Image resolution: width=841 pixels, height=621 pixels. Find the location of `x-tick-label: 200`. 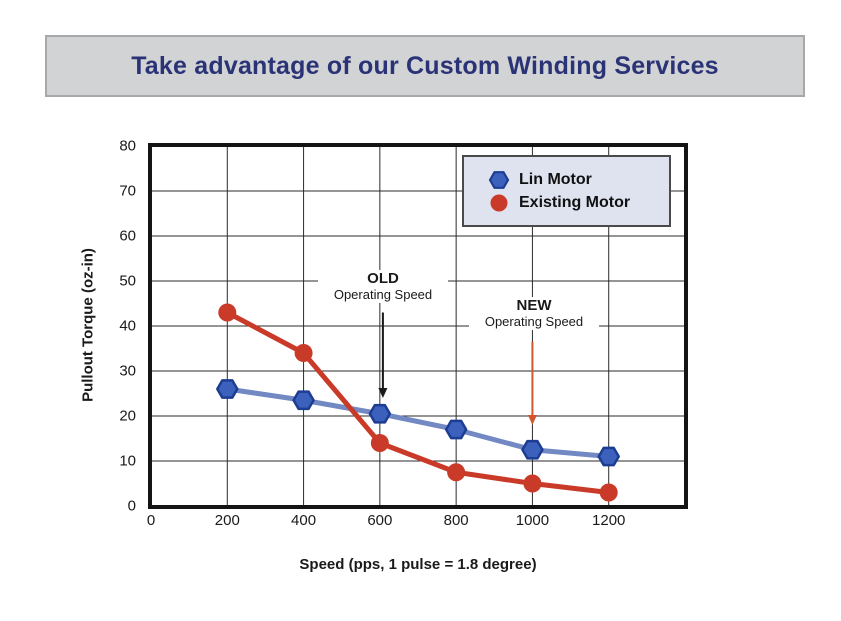

x-tick-label: 200 is located at coordinates (227, 520).